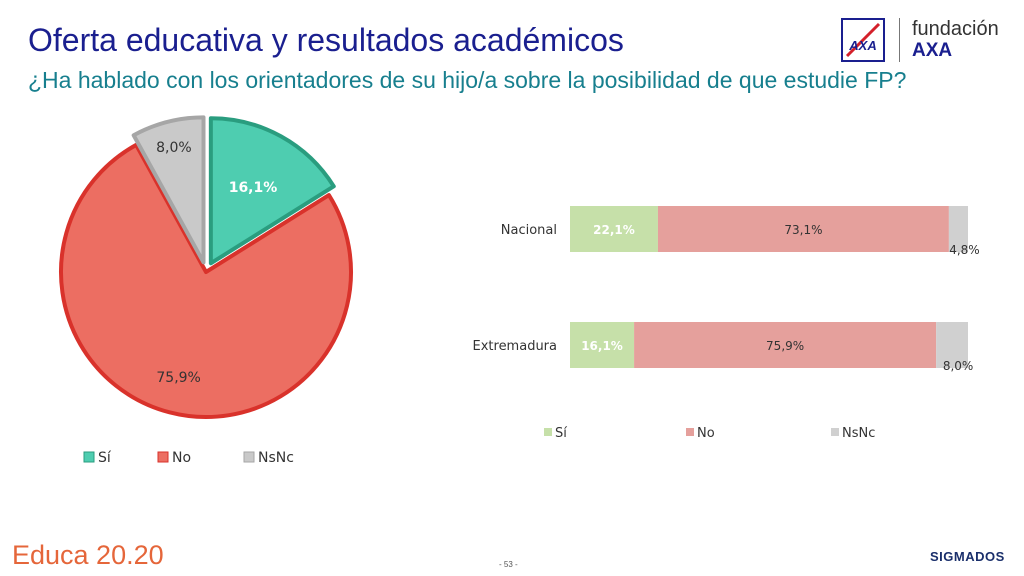 The image size is (1024, 576). Describe the element at coordinates (163, 457) in the screenshot. I see `pie-legend-swatch-no` at that location.